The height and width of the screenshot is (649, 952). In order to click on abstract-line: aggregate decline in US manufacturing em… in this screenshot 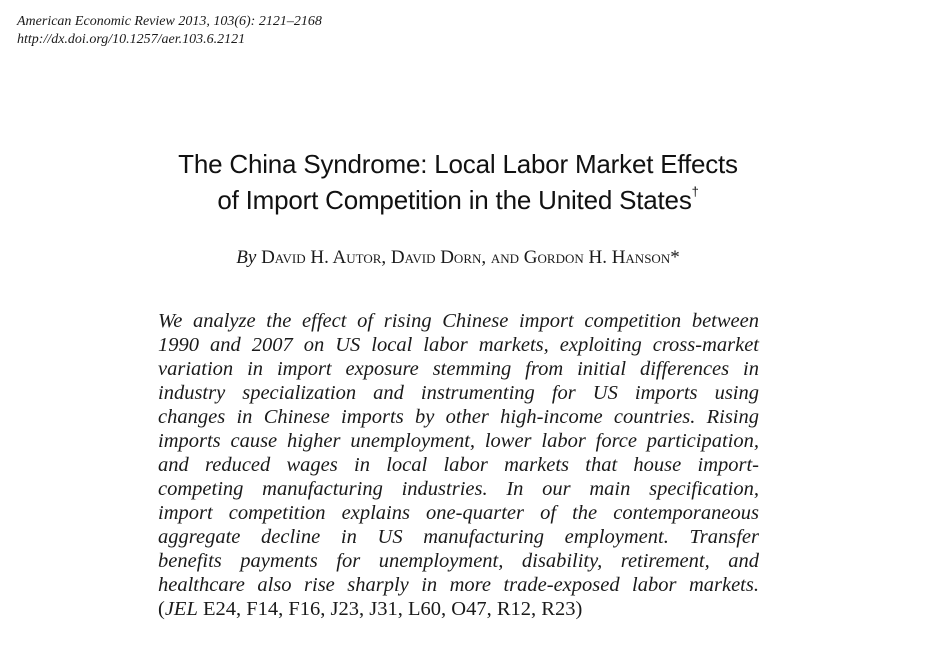, I will do `click(458, 537)`.